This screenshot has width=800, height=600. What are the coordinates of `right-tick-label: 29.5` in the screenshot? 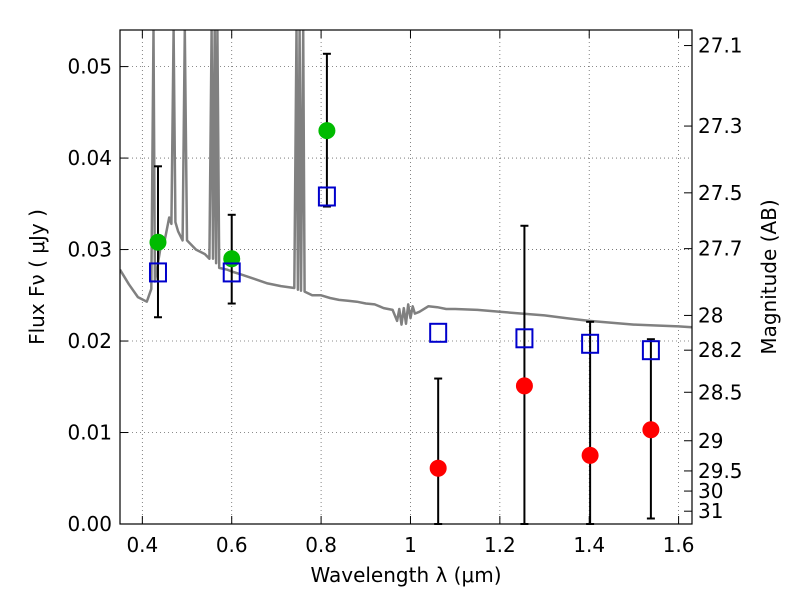 It's located at (720, 471).